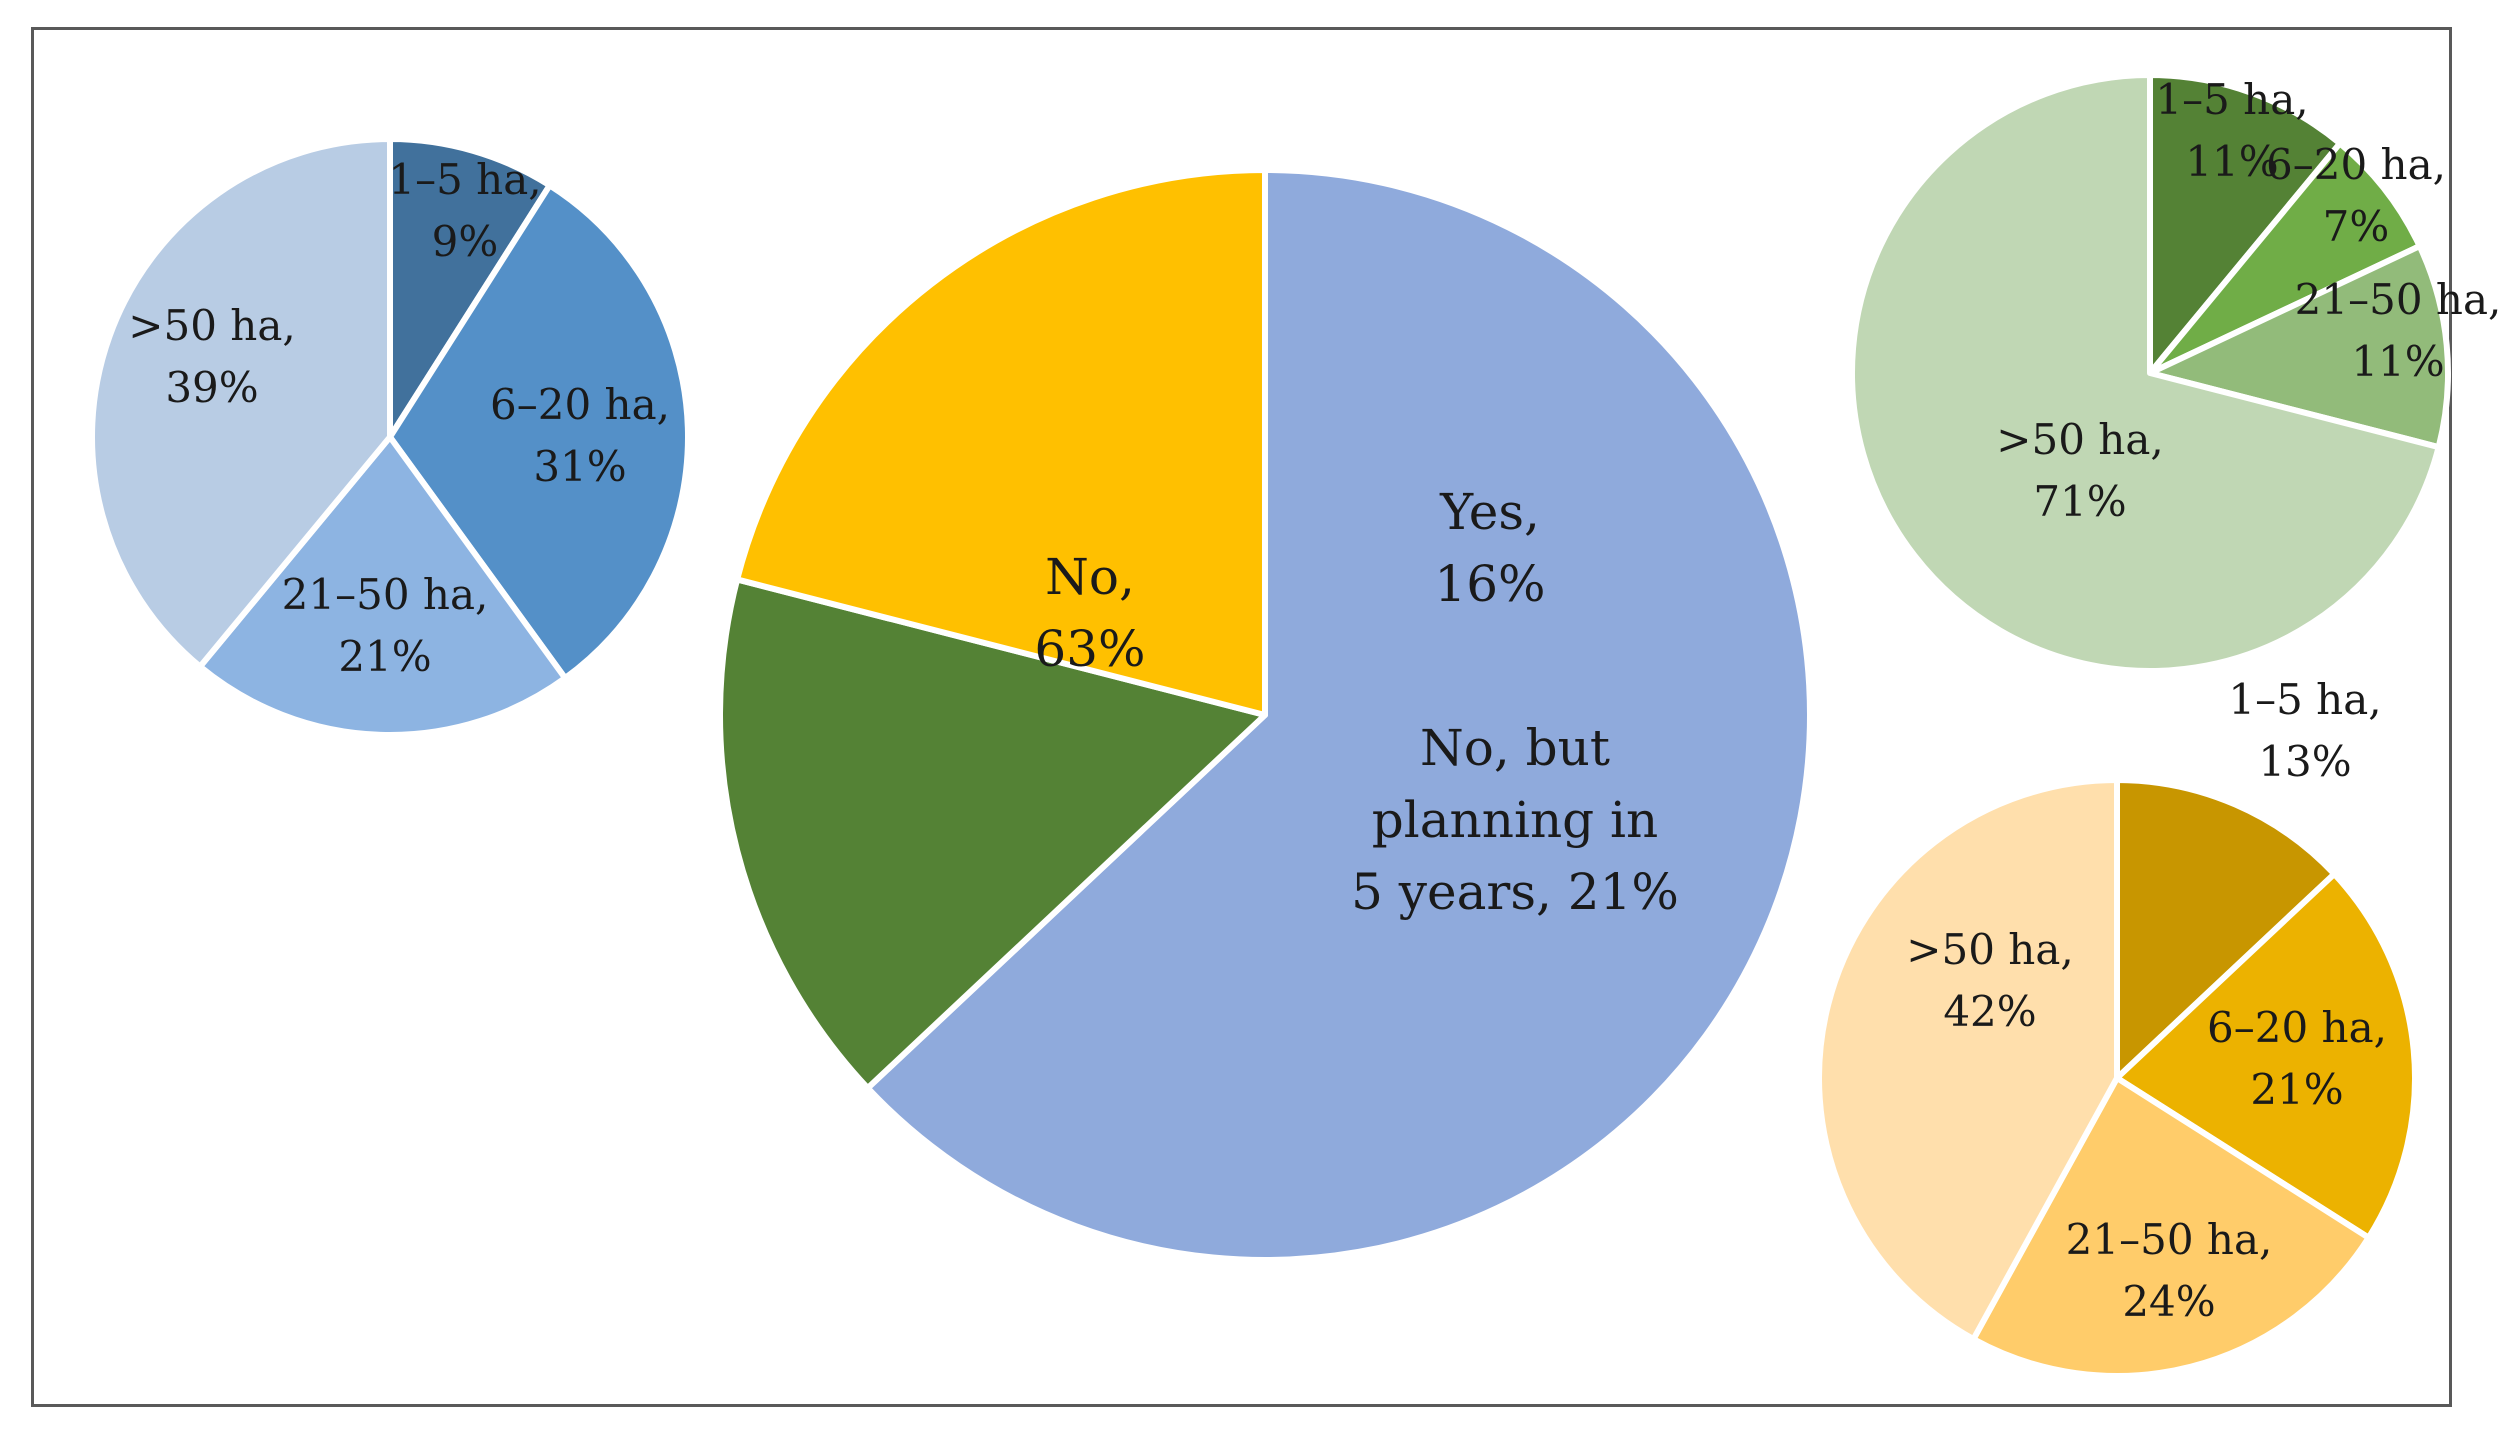 This screenshot has height=1430, width=2512. Describe the element at coordinates (464, 210) in the screenshot. I see `blue-pie-label-1-5-ha: 1–5 ha, 9%` at that location.